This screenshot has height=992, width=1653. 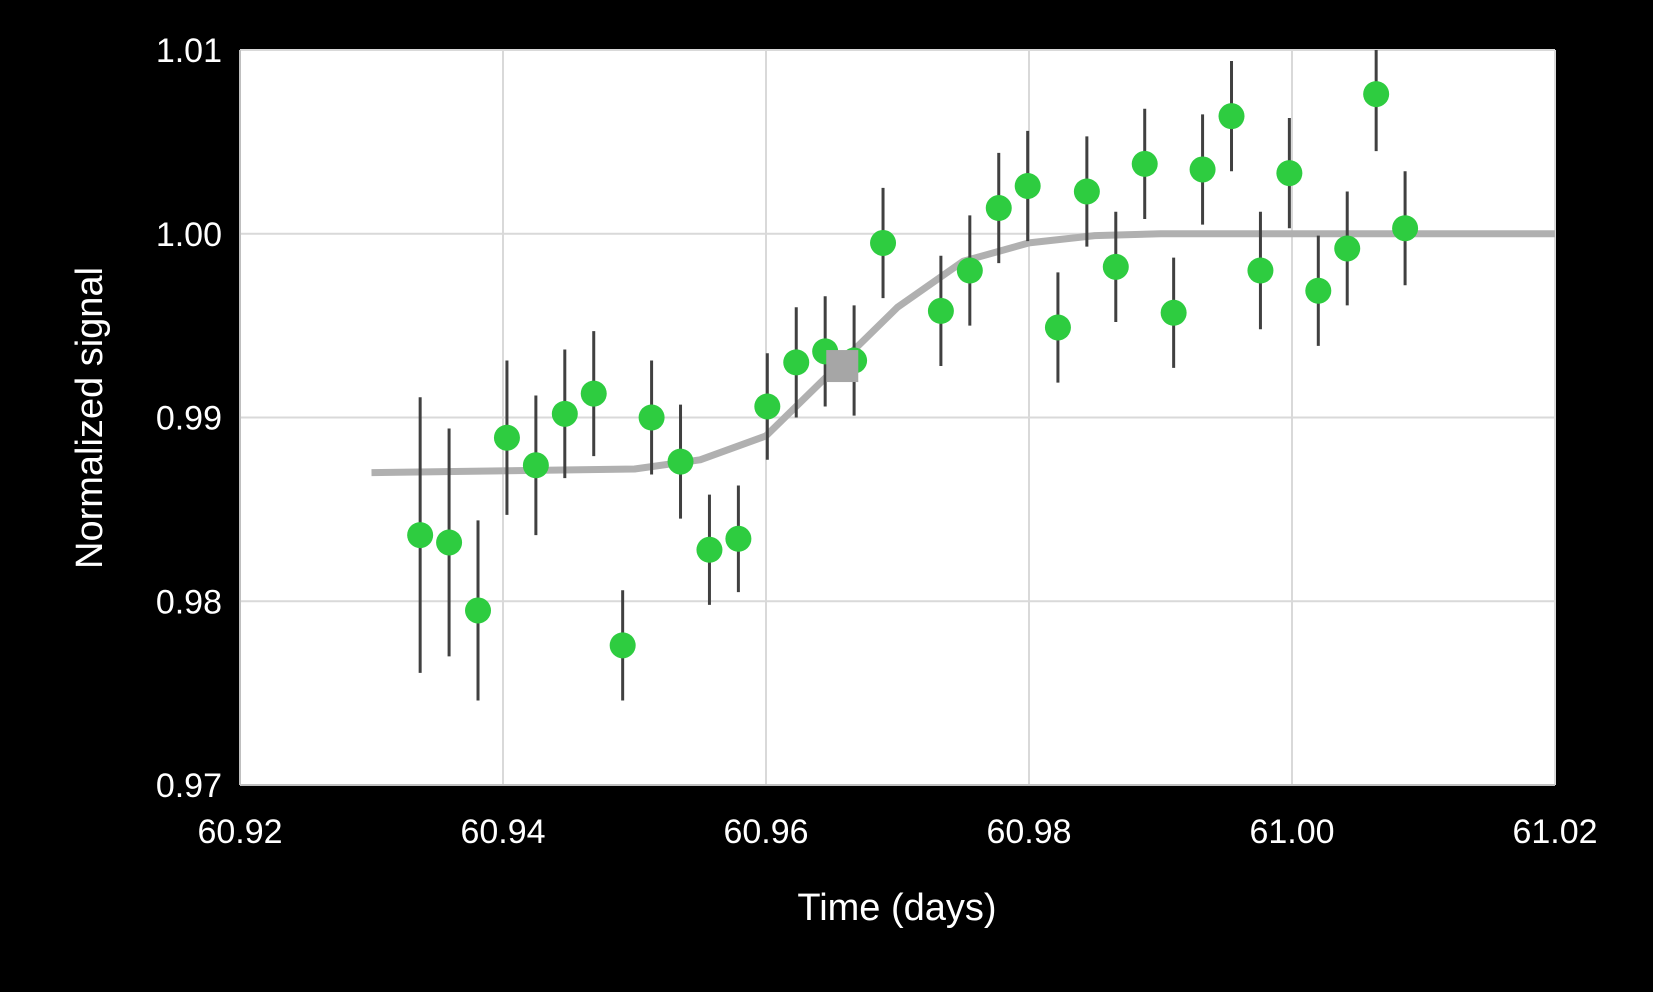 I want to click on x-tick-label: 61.00, so click(x=1291, y=832).